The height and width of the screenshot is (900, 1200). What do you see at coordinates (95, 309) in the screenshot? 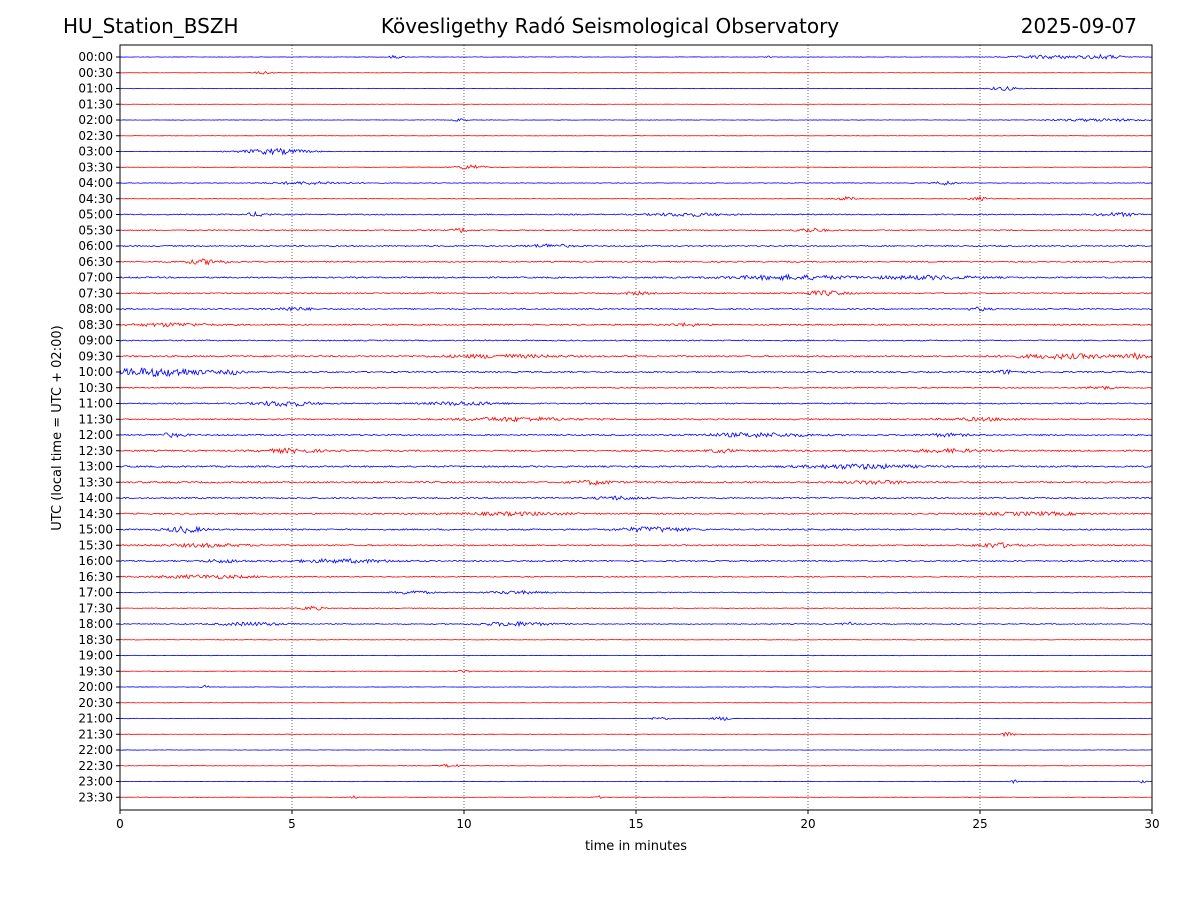
I see `y-tick-label: 08:00` at bounding box center [95, 309].